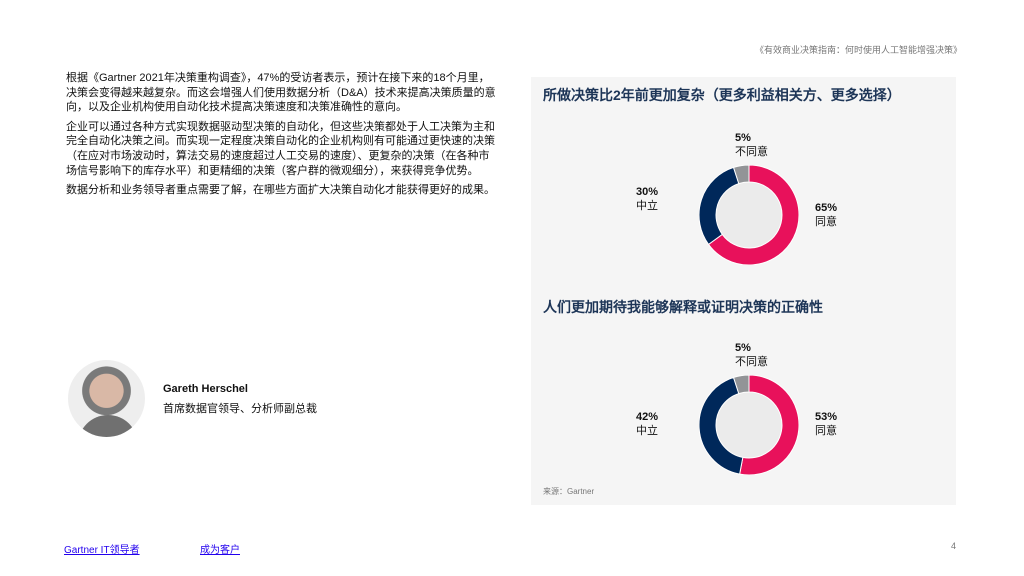 Image resolution: width=1024 pixels, height=576 pixels. Describe the element at coordinates (569, 491) in the screenshot. I see `source-note: 来源：Gartner` at that location.